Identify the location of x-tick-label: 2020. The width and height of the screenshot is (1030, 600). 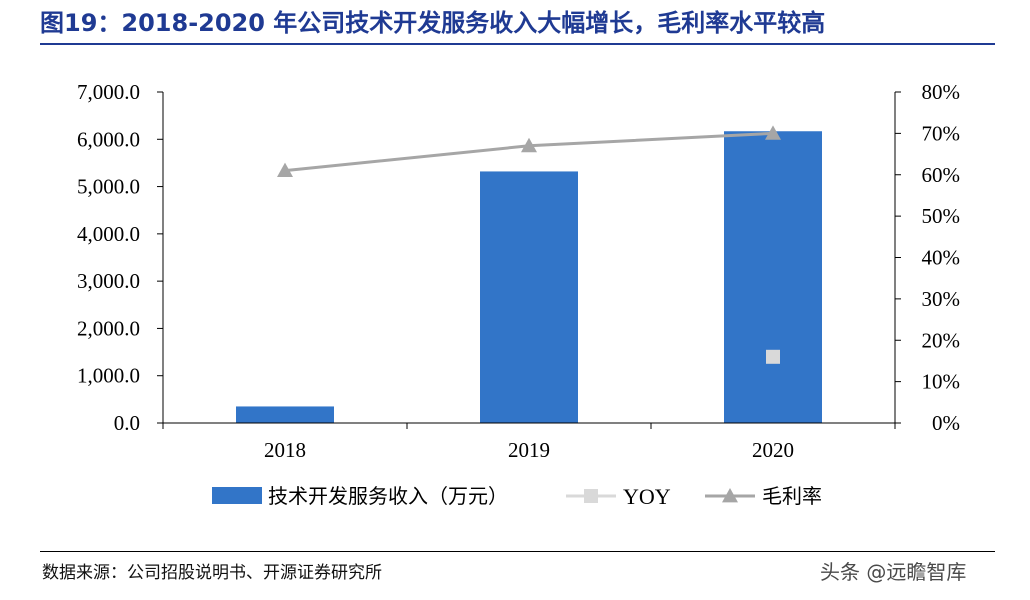
(773, 450).